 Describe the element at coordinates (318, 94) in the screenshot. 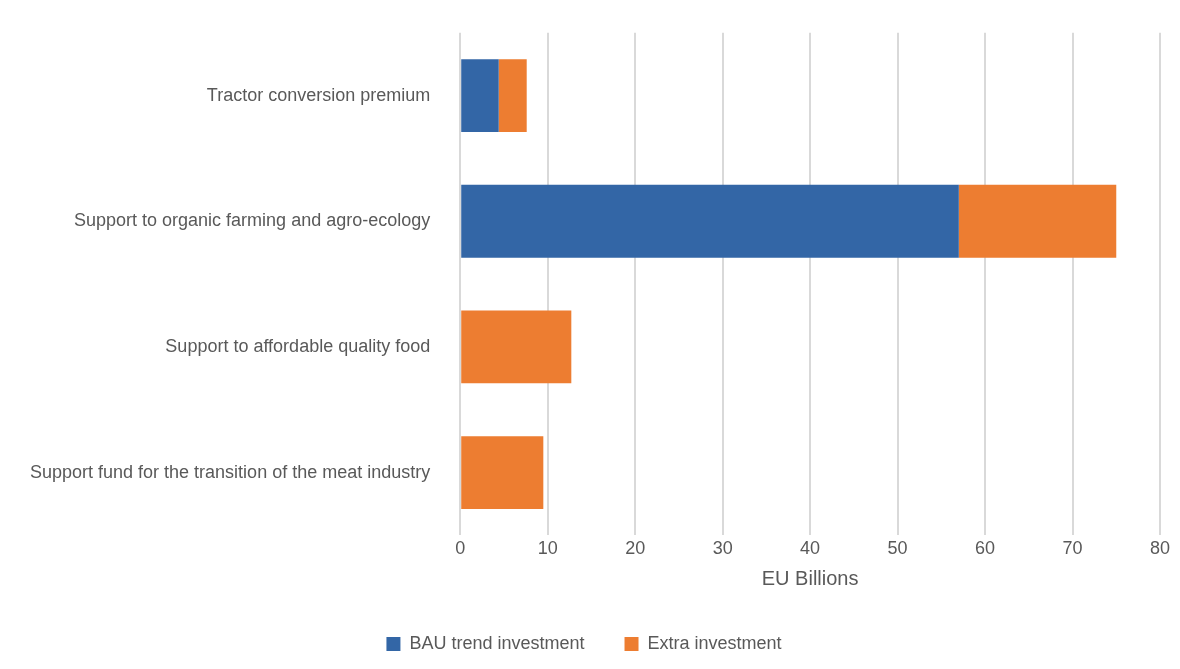

I see `y-tick-label: Tractor conversion premium` at that location.